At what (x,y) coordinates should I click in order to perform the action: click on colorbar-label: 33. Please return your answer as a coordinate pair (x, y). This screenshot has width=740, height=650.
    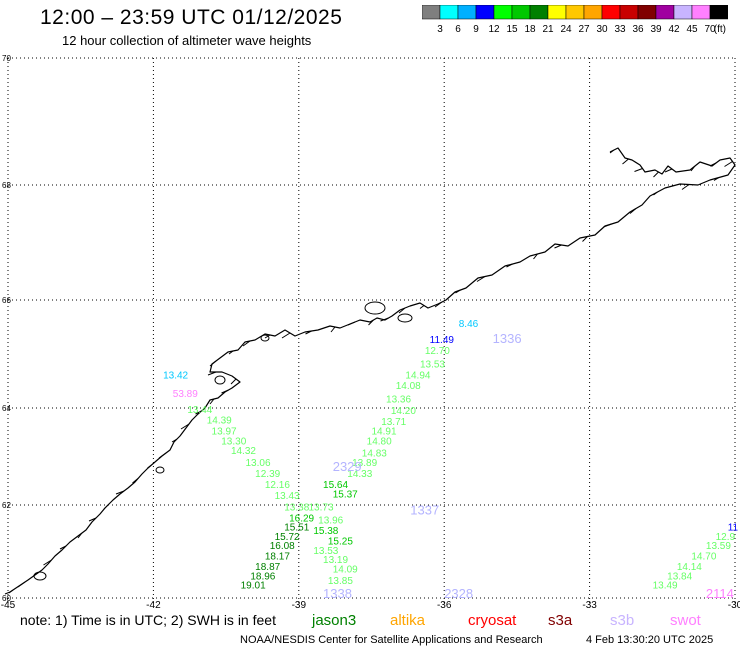
    Looking at the image, I should click on (620, 29).